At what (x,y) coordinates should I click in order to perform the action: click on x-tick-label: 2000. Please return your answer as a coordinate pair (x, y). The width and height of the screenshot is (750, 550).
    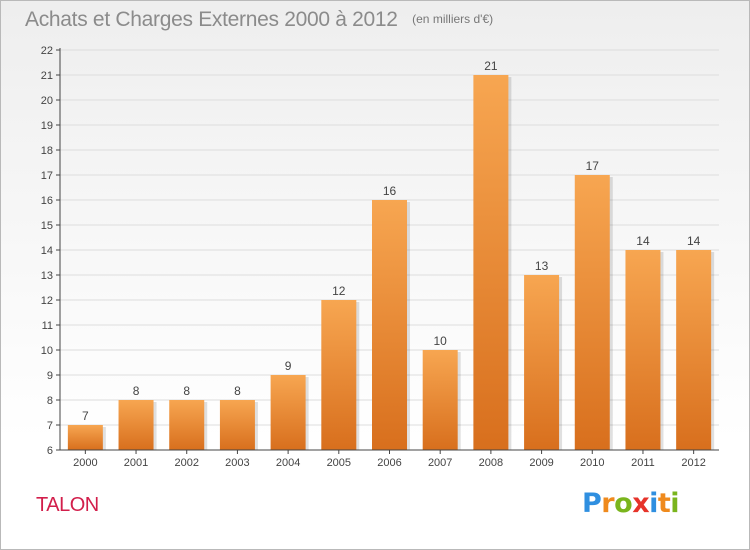
    Looking at the image, I should click on (85, 463).